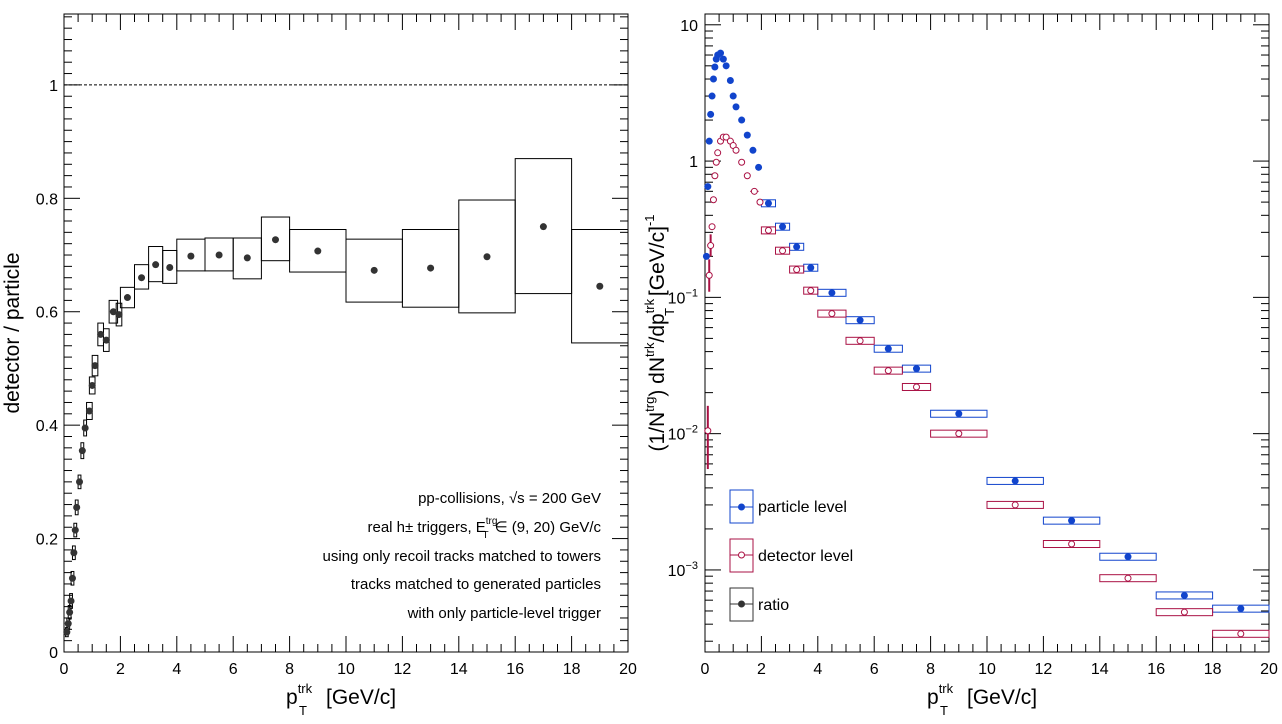 This screenshot has height=724, width=1282. I want to click on spectrum-x-axis-title-unit: [GeV/c], so click(1002, 697).